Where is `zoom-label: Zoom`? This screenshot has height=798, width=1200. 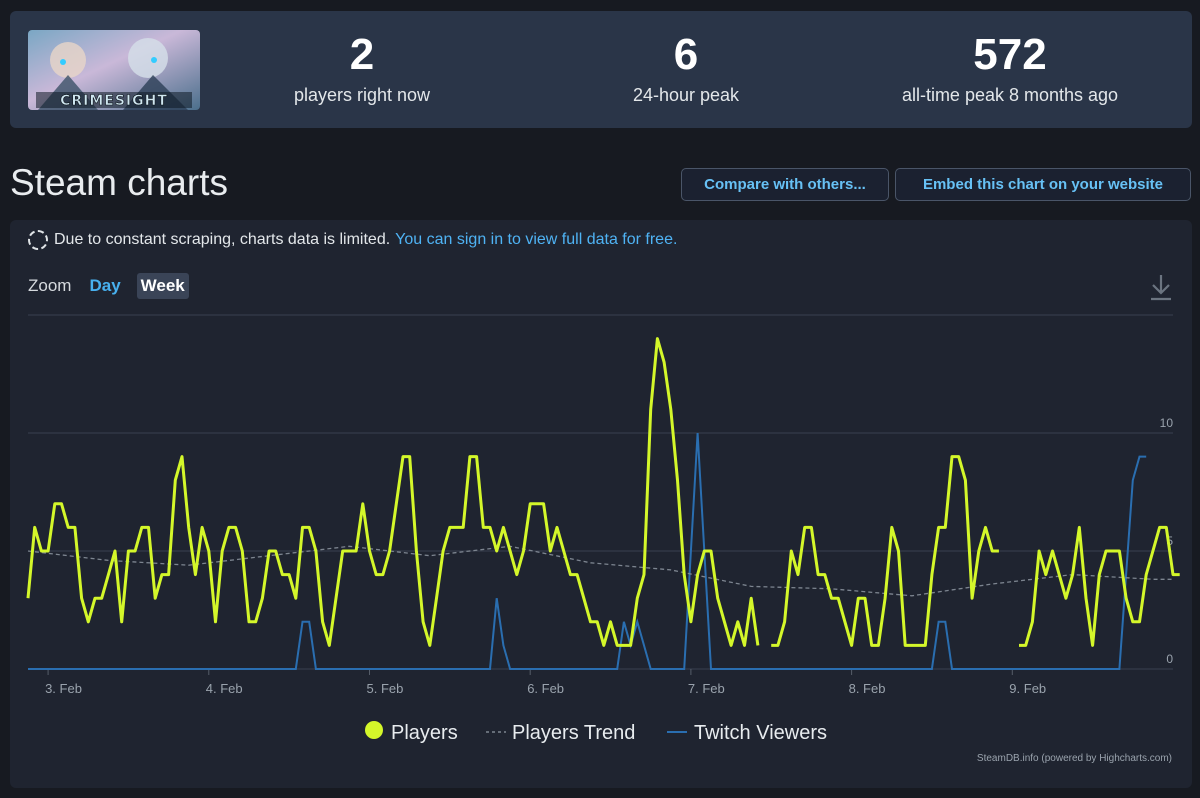
zoom-label: Zoom is located at coordinates (50, 285).